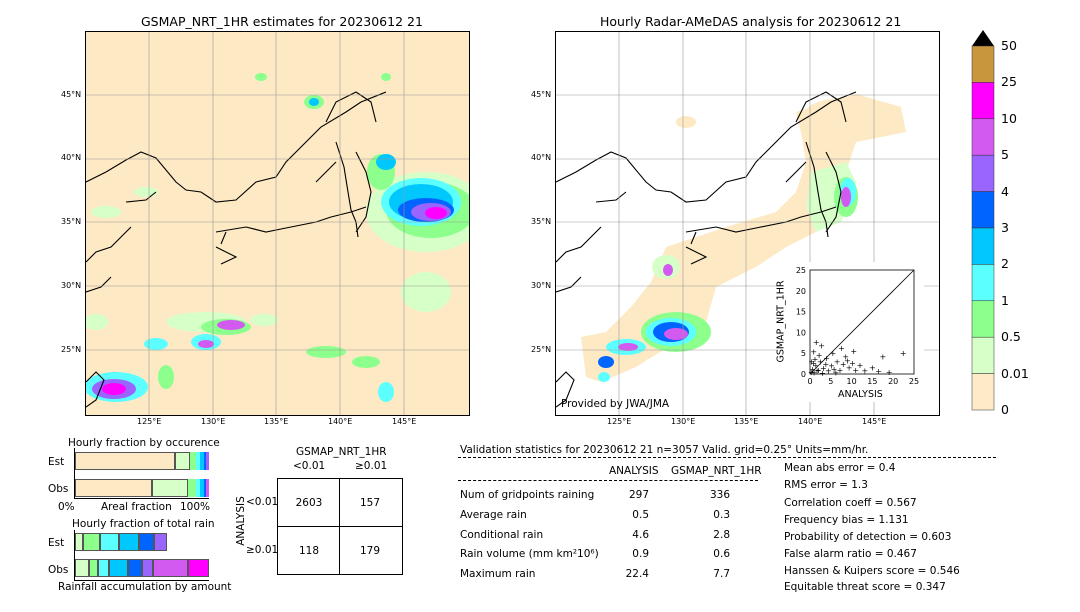 The image size is (1080, 612). I want to click on right-lon-tick-140: 140°E, so click(810, 421).